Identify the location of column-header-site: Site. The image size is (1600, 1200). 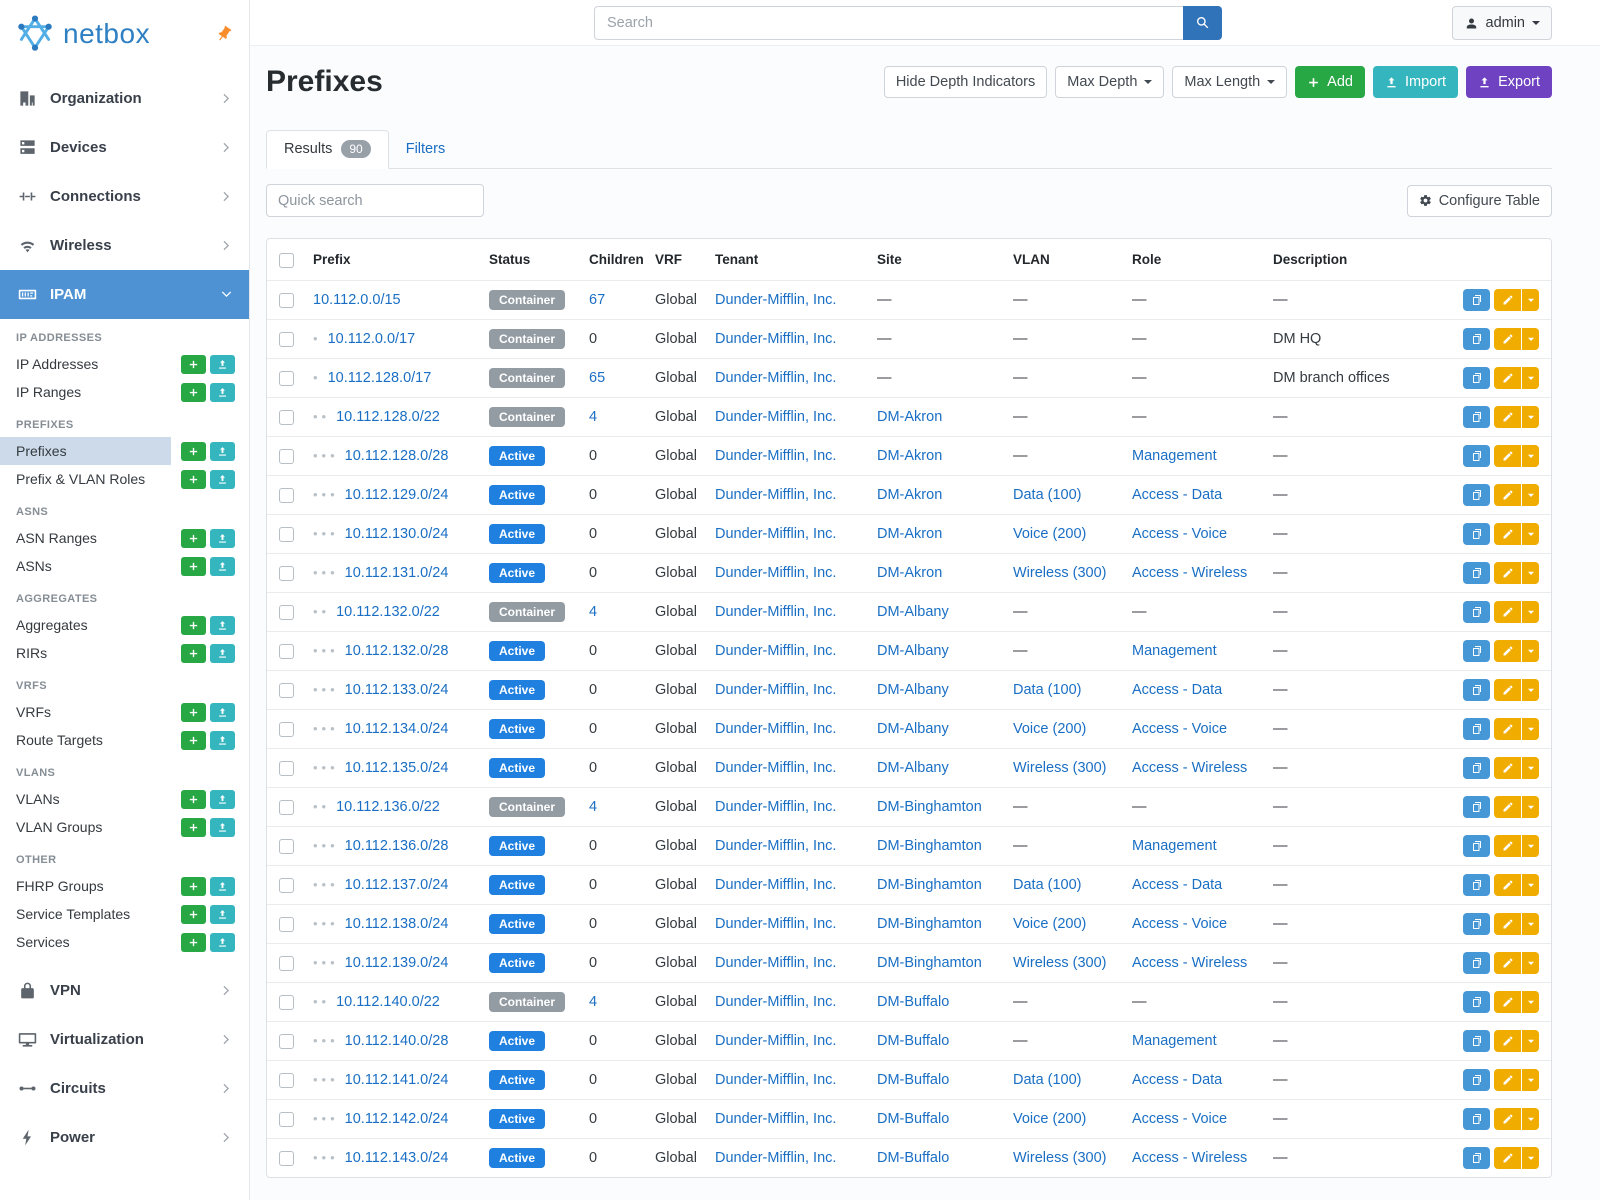
(889, 260).